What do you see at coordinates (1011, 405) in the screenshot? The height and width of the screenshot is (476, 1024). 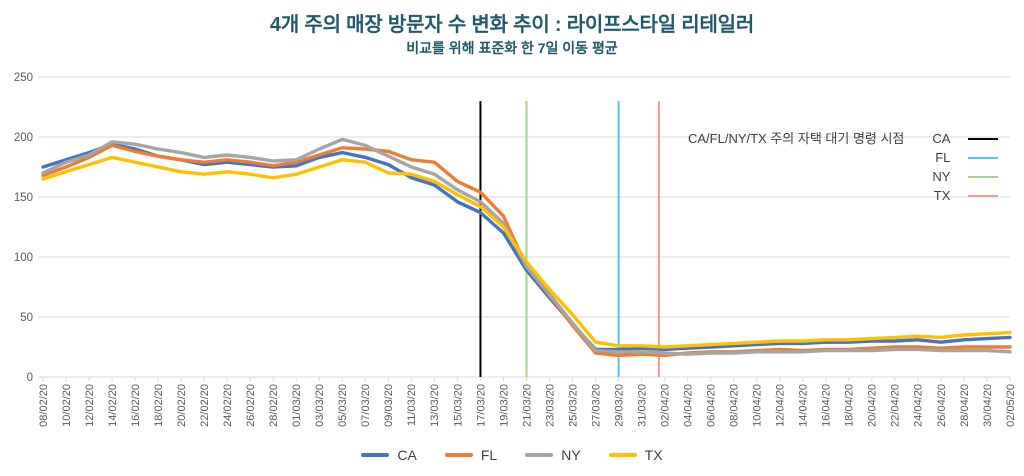 I see `x-tick-label: 02/05/20` at bounding box center [1011, 405].